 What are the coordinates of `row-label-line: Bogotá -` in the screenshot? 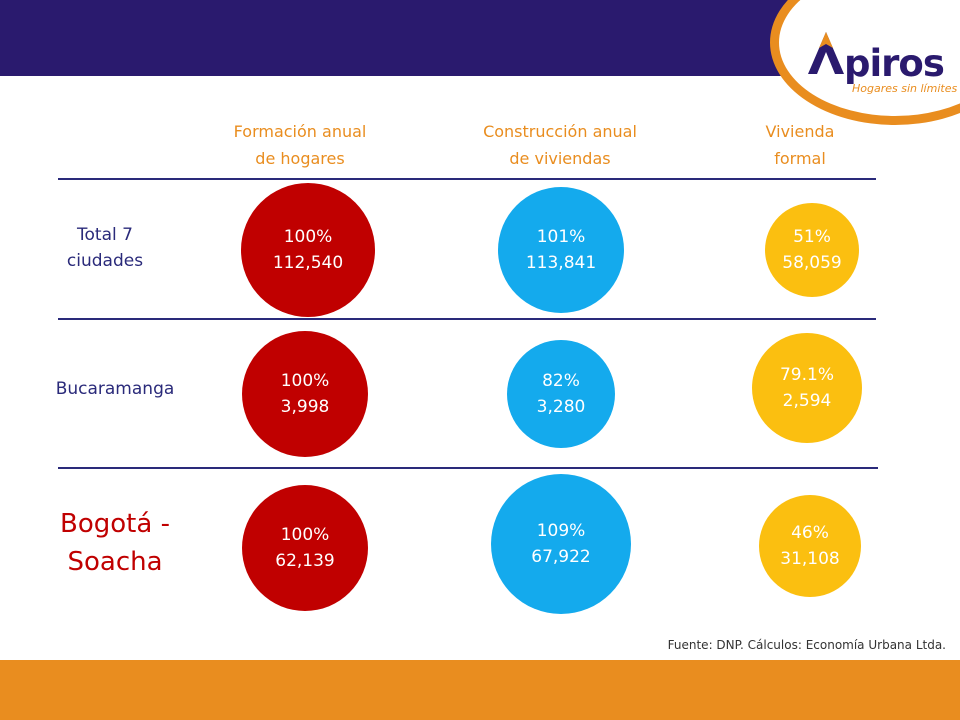 It's located at (115, 524).